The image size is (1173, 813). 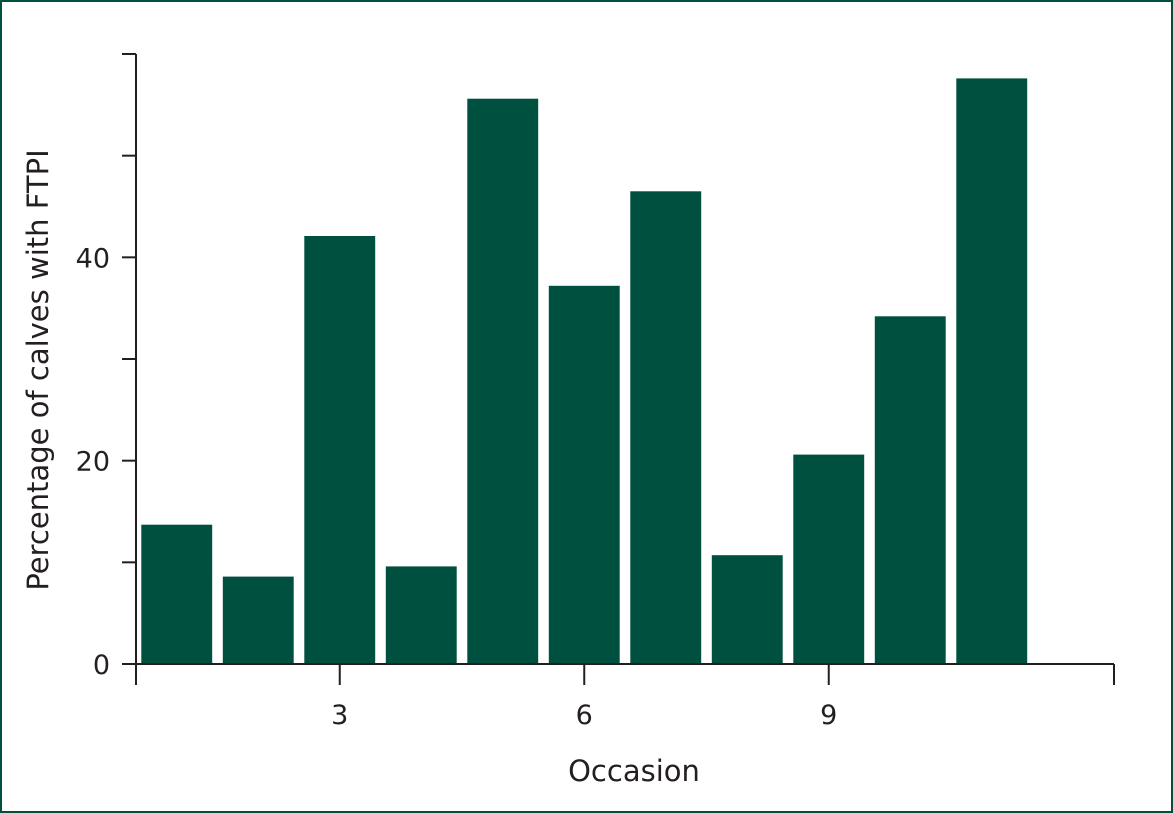 I want to click on x-ticks-group: 3 6 9, so click(x=625, y=697).